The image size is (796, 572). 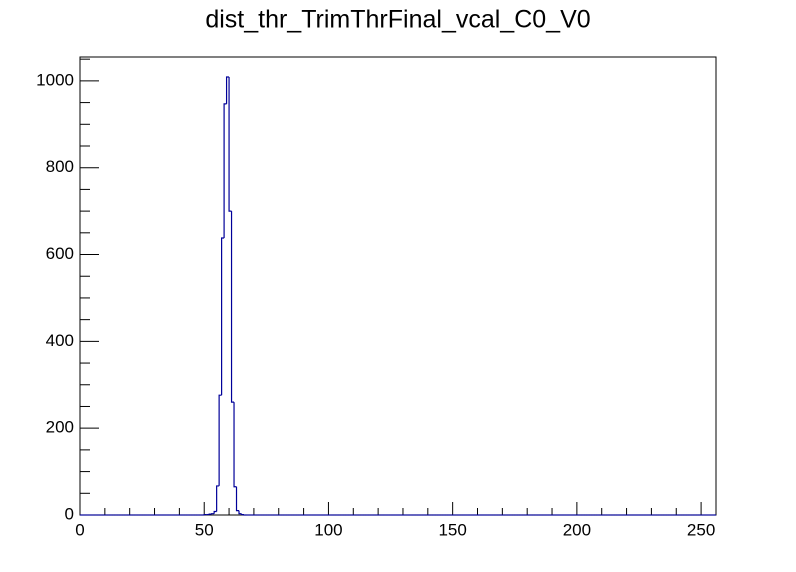 What do you see at coordinates (60, 340) in the screenshot?
I see `y-tick-label: 400` at bounding box center [60, 340].